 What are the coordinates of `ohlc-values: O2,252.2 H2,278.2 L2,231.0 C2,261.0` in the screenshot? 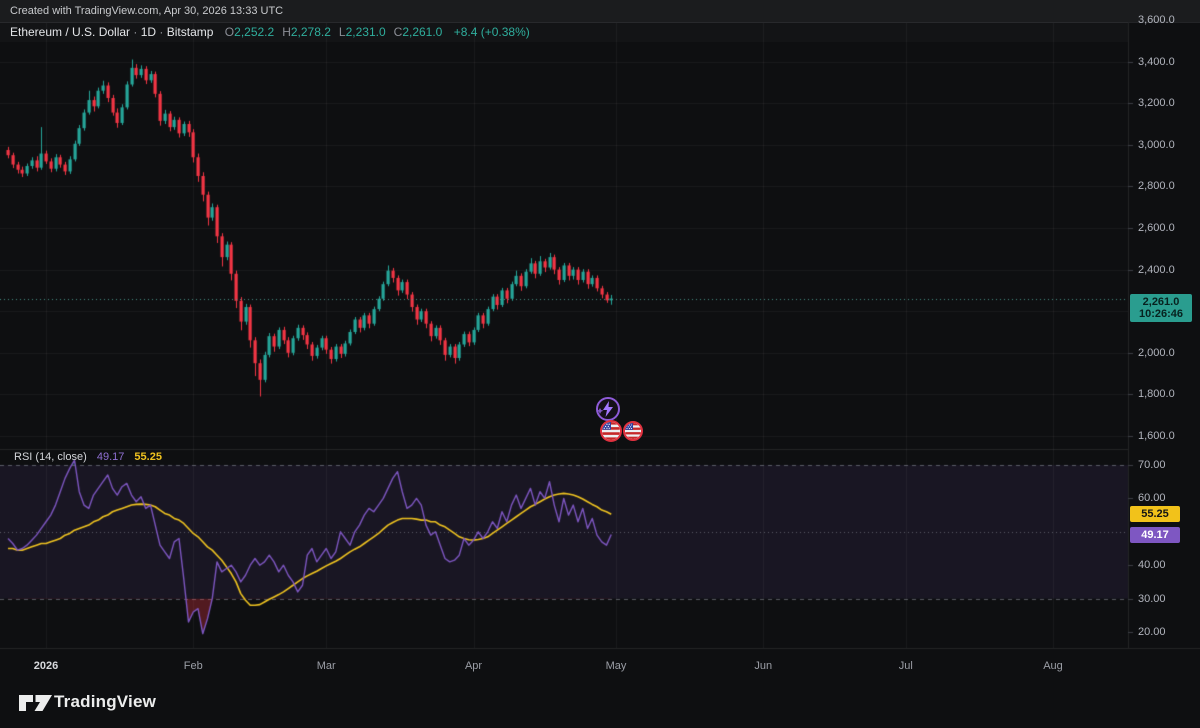 It's located at (330, 32).